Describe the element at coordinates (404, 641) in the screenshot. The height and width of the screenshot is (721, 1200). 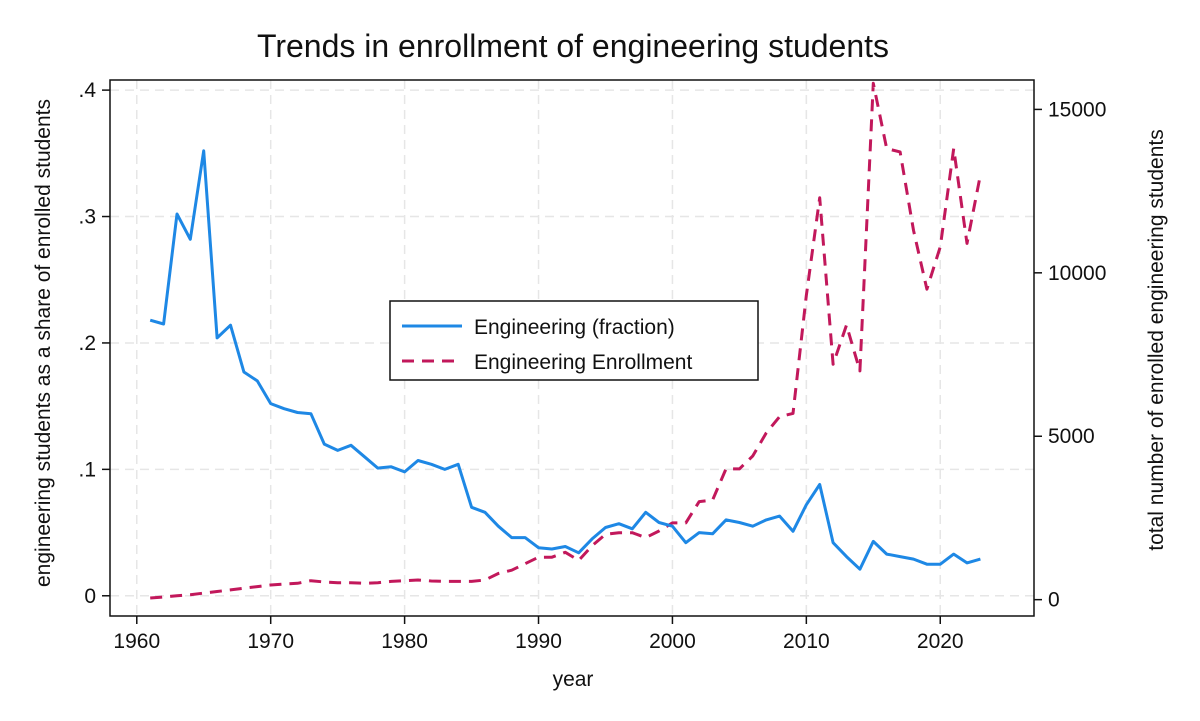
I see `x-tick-label: 1980` at that location.